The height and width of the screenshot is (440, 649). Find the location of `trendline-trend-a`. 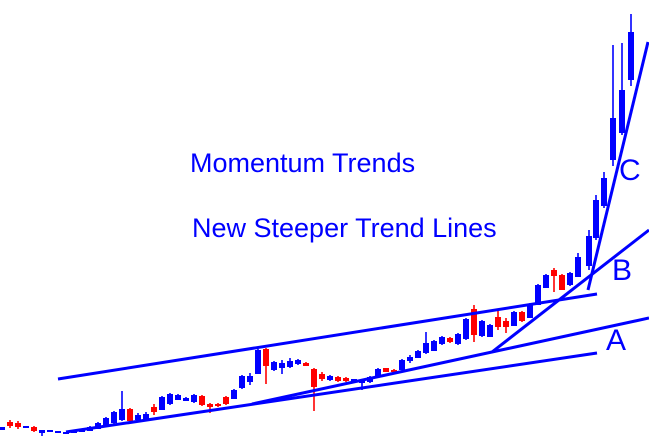

trendline-trend-a is located at coordinates (450, 361).